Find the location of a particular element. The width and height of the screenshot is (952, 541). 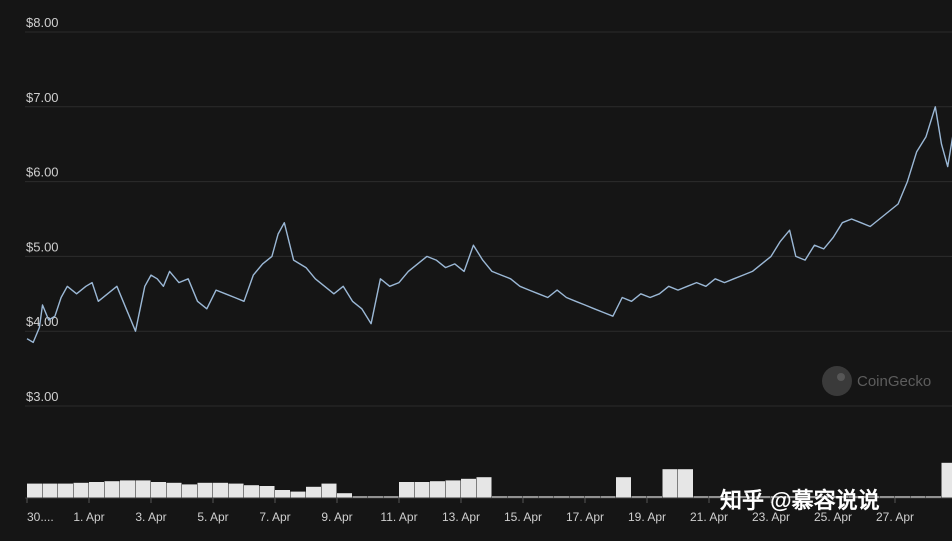

x-tick-label: 7. Apr is located at coordinates (274, 517).